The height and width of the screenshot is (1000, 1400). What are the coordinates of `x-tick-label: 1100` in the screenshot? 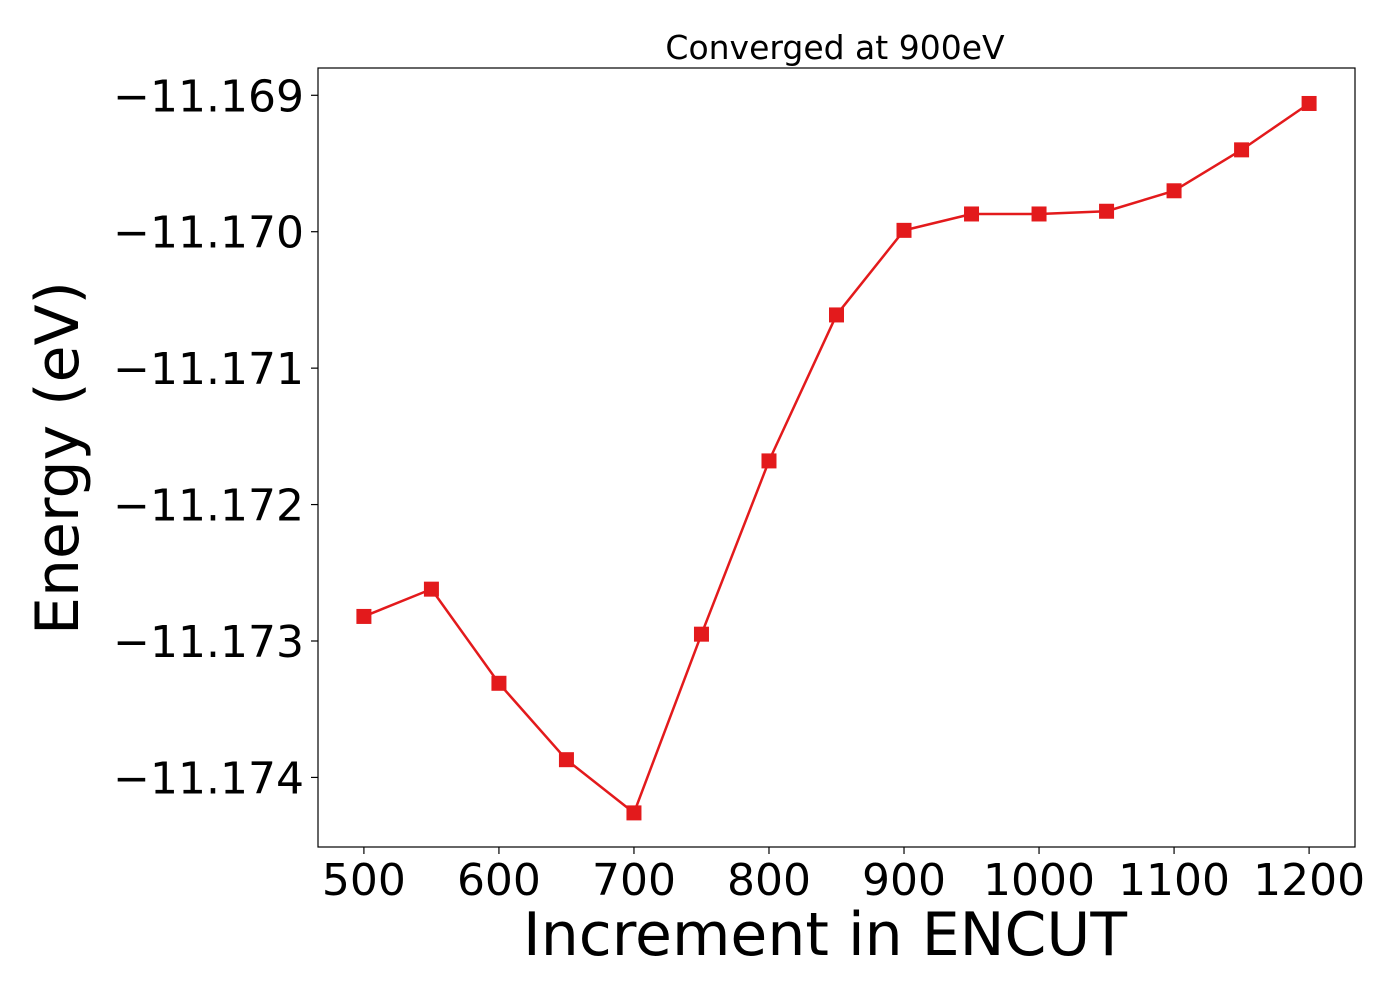 It's located at (1174, 880).